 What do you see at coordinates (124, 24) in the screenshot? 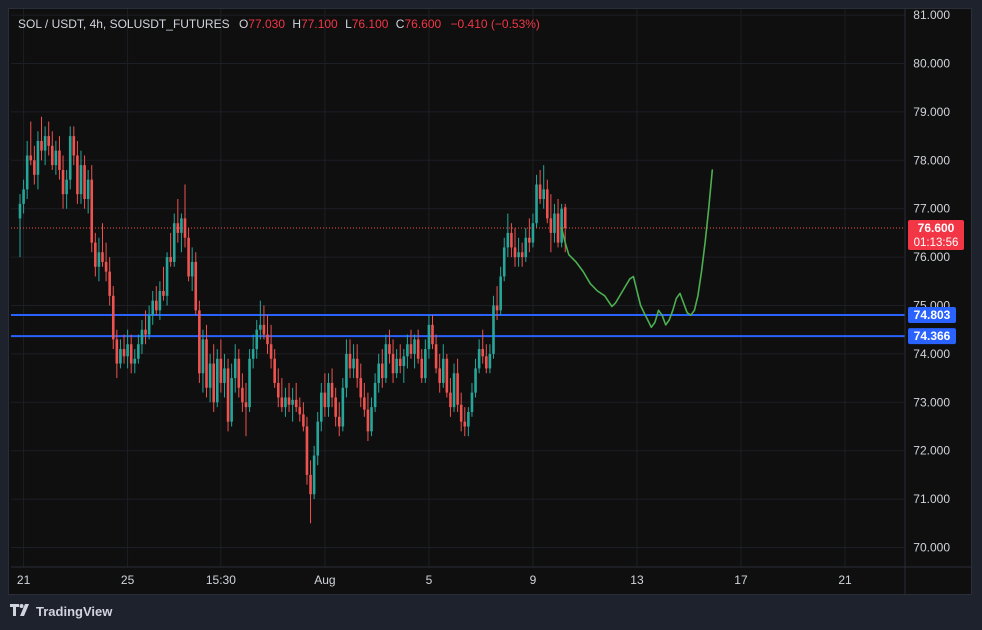
I see `symbol-label: SOL / USDT, 4h, SOLUSDT_FUTURES` at bounding box center [124, 24].